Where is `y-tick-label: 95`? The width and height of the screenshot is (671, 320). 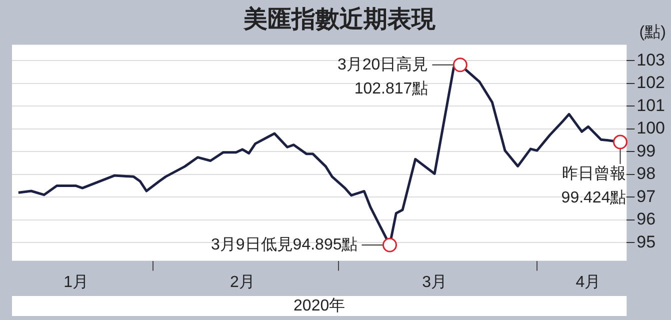
y-tick-label: 95 is located at coordinates (646, 242).